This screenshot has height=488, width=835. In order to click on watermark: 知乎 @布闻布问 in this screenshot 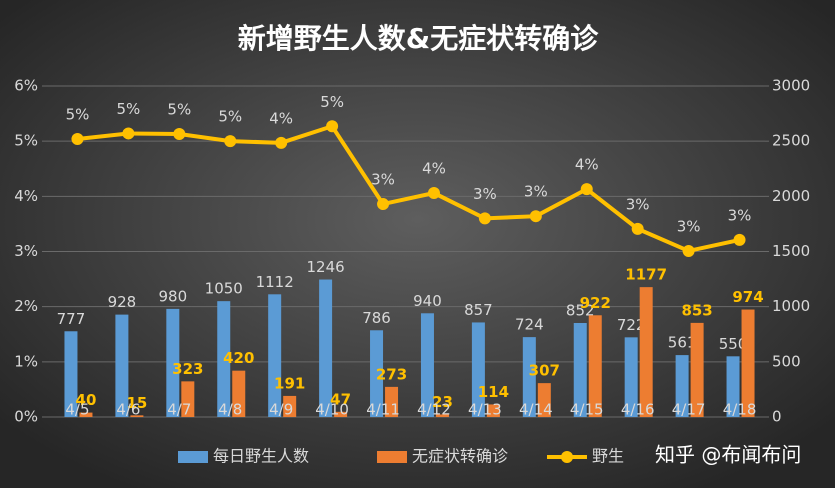, I will do `click(728, 455)`.